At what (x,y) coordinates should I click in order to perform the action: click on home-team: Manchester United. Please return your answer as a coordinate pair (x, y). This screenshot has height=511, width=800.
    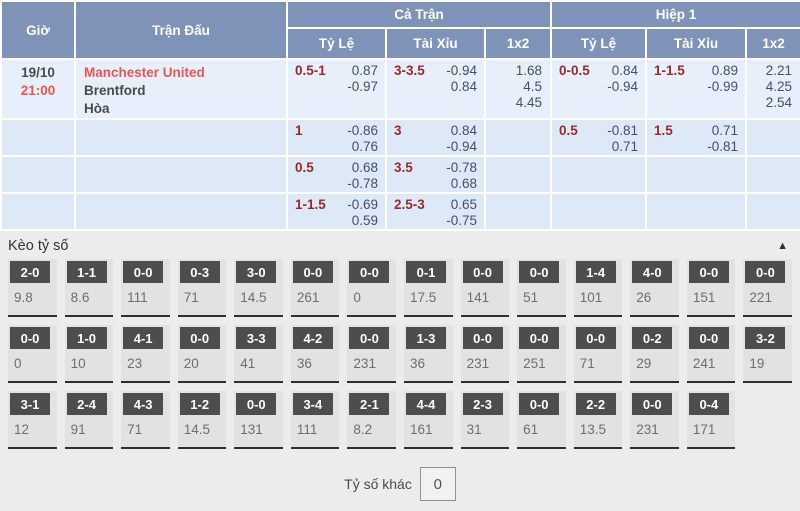
    Looking at the image, I should click on (144, 72).